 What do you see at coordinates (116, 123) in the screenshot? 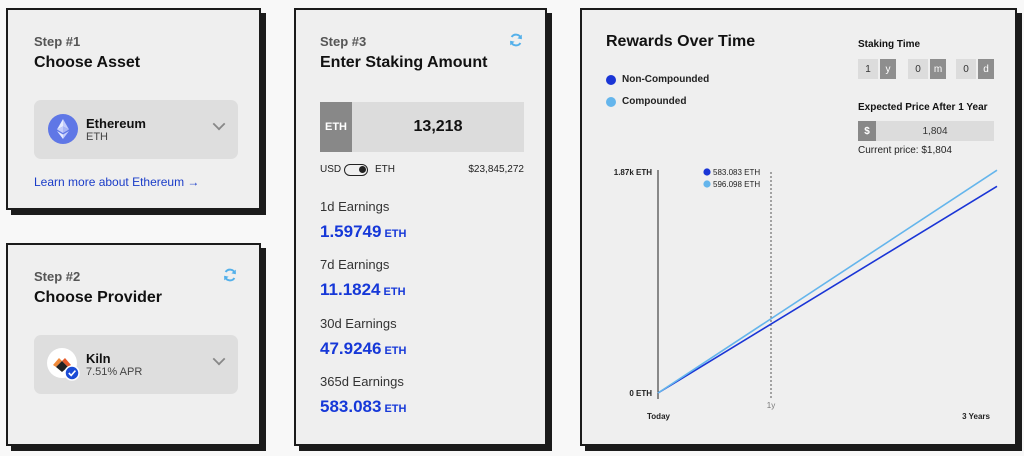
I see `asset-name: Ethereum` at bounding box center [116, 123].